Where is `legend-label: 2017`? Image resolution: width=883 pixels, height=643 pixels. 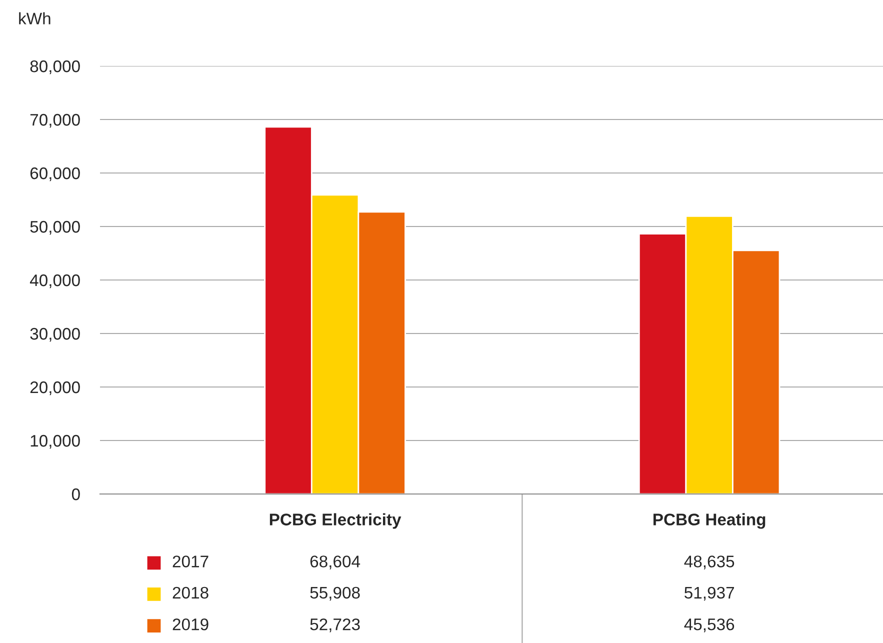
legend-label: 2017 is located at coordinates (190, 562).